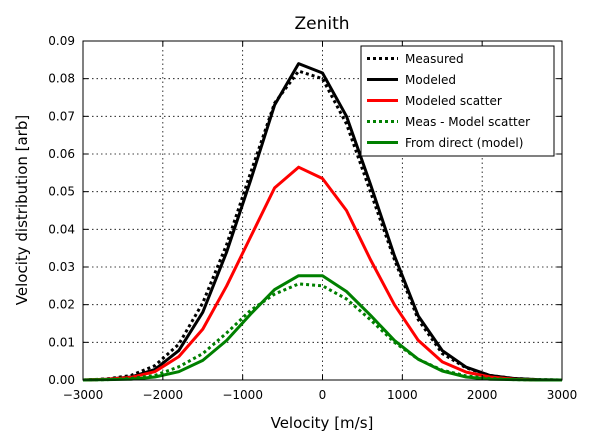 This screenshot has height=447, width=594. Describe the element at coordinates (61, 380) in the screenshot. I see `y-tick-label: 0.00` at that location.